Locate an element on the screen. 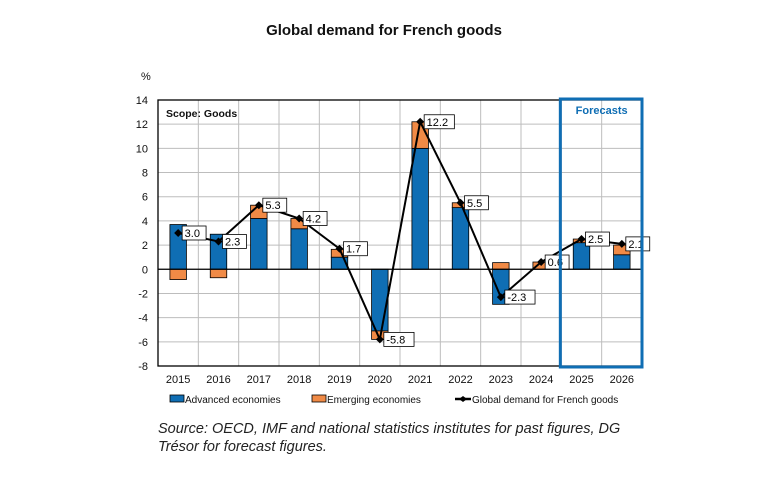  data-label: 3.0 is located at coordinates (192, 234).